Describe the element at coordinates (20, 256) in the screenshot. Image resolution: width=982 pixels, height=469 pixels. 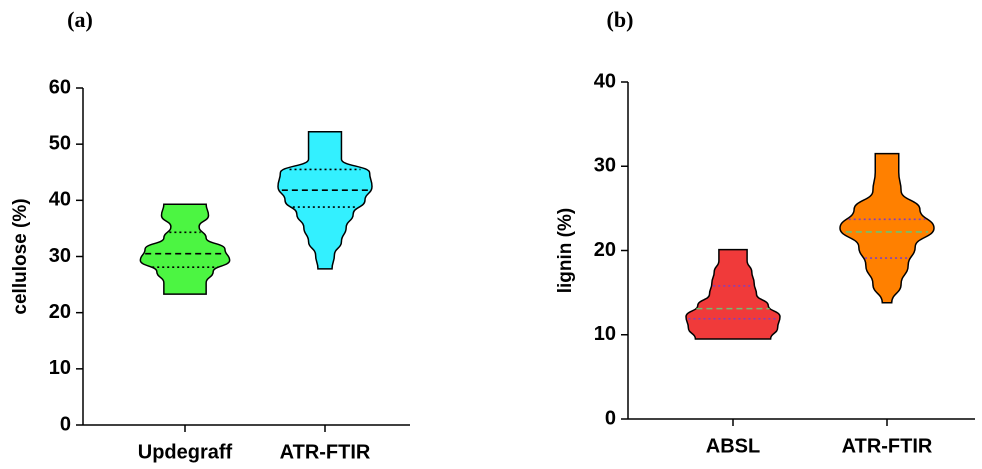
I see `y-axis-label: cellulose (%)` at that location.